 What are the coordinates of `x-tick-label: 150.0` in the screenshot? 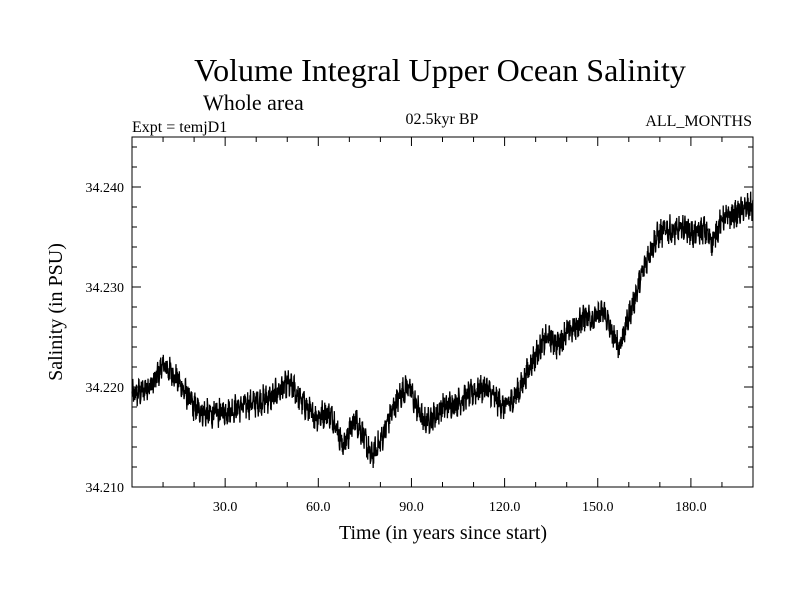 It's located at (598, 507).